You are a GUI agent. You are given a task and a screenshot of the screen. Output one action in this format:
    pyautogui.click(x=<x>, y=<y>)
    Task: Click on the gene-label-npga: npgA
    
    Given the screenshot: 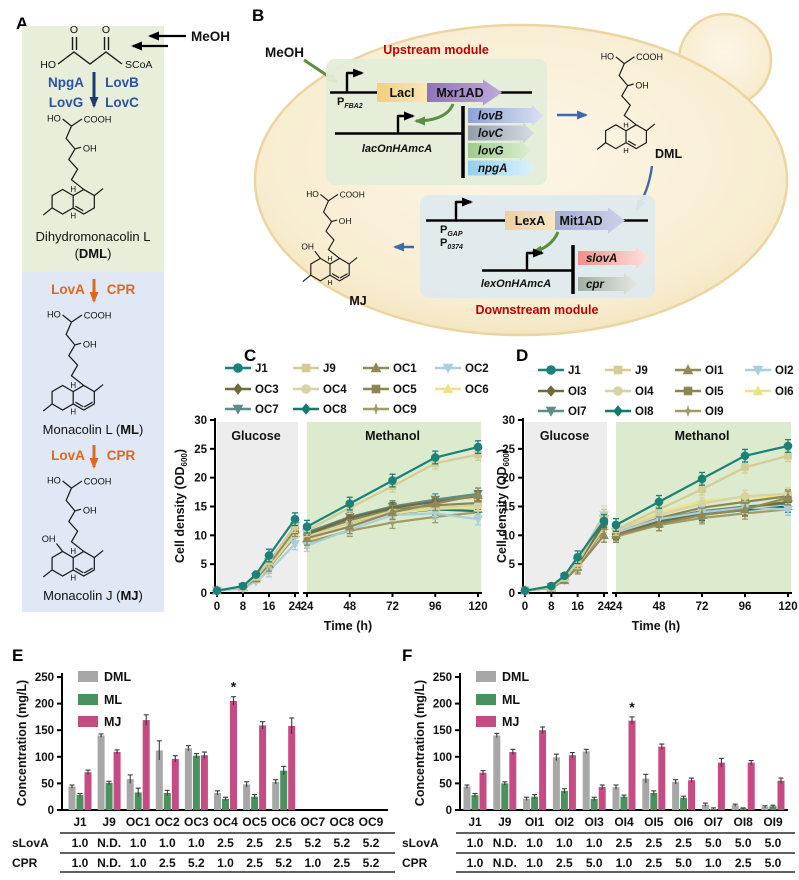 What is the action you would take?
    pyautogui.click(x=492, y=169)
    